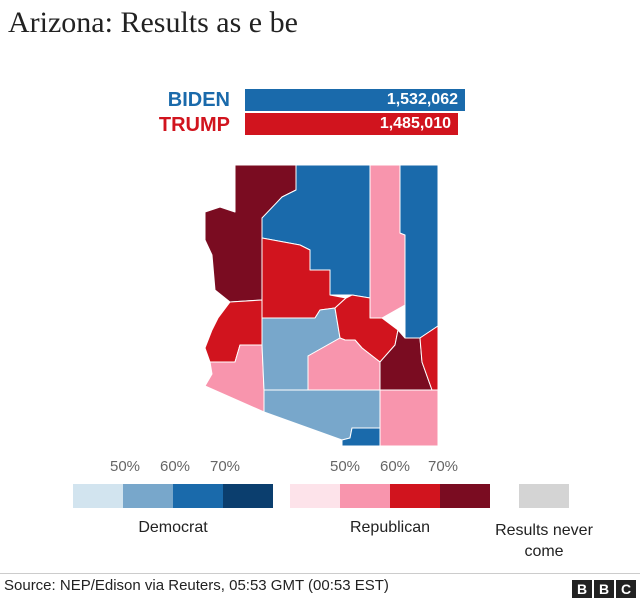 This screenshot has width=640, height=600. I want to click on trump-votes-bar: 1,485,010, so click(351, 124).